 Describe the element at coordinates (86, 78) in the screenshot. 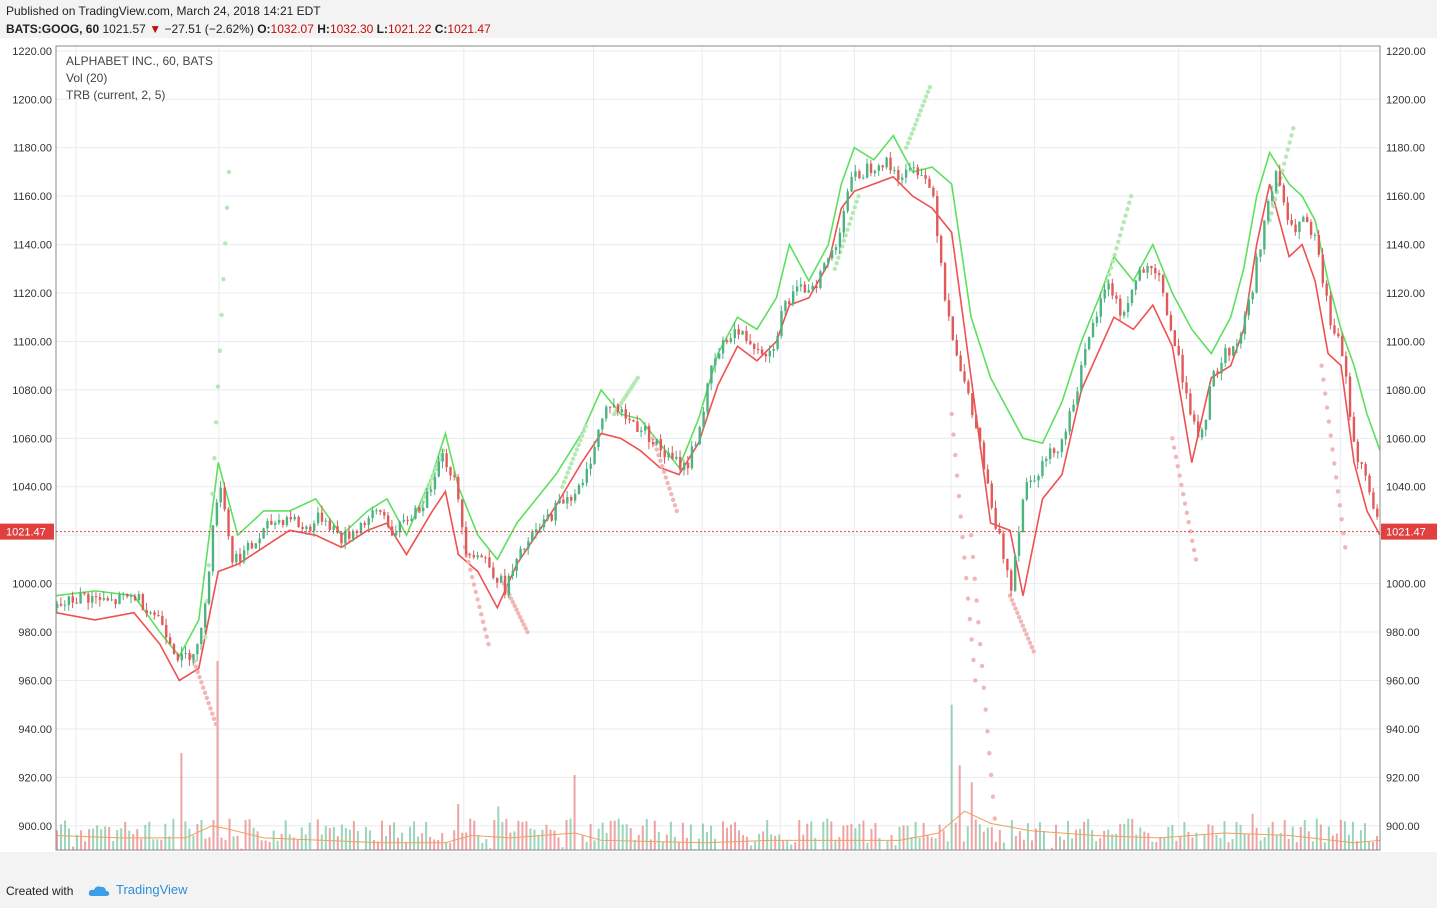

I see `legend-volume: Vol (20)` at that location.